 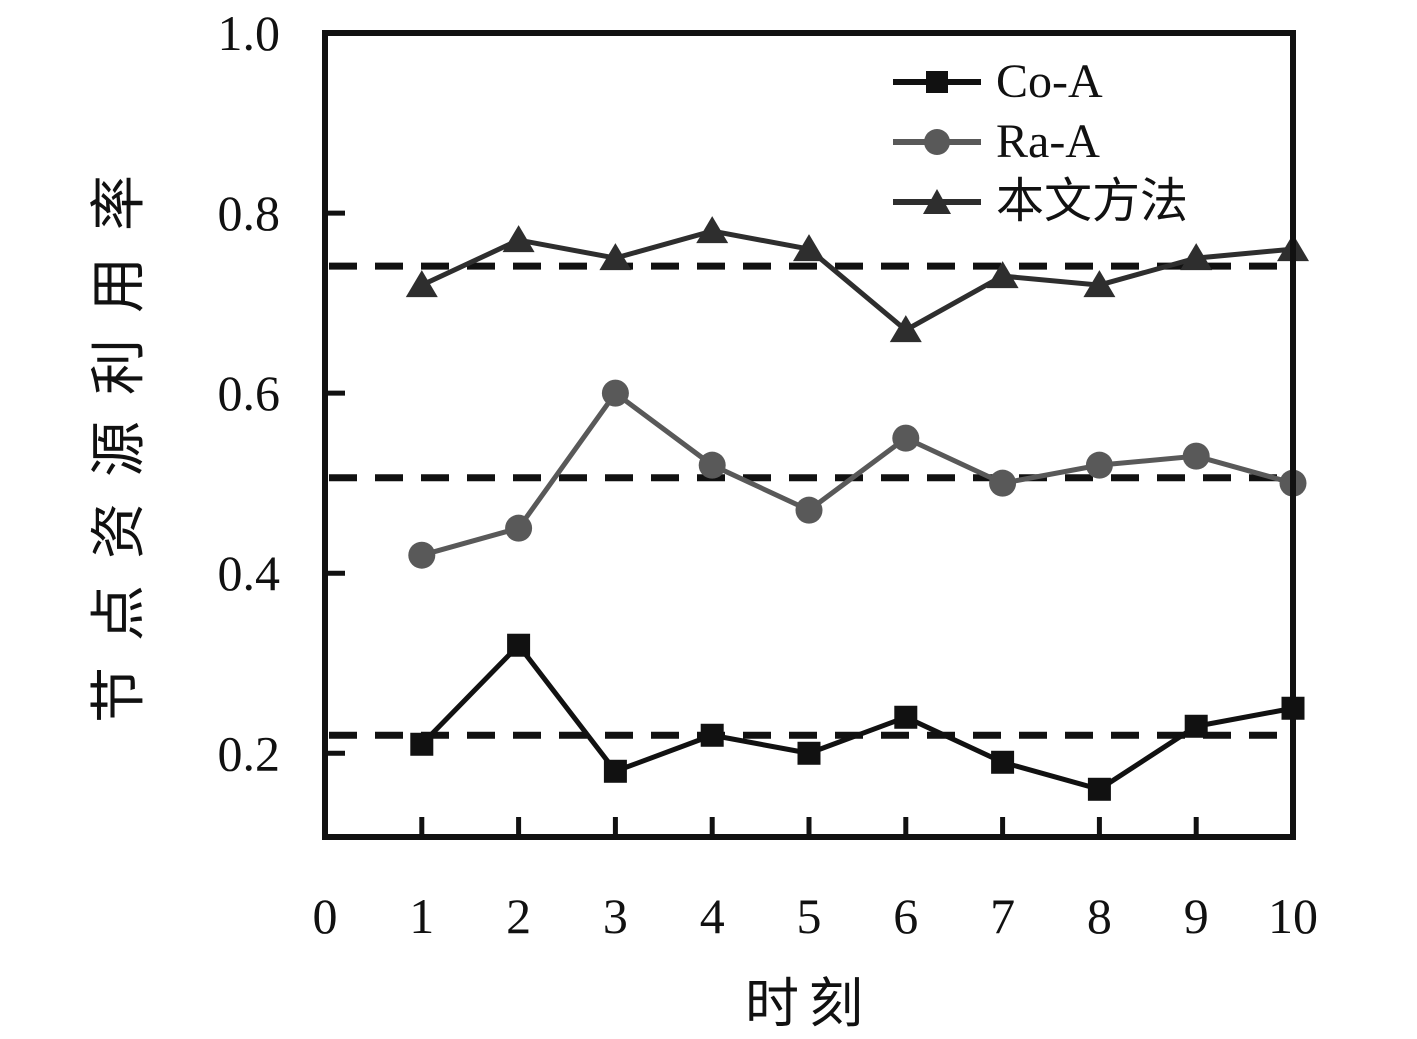 What do you see at coordinates (1196, 916) in the screenshot?
I see `x-tick-label: 9` at bounding box center [1196, 916].